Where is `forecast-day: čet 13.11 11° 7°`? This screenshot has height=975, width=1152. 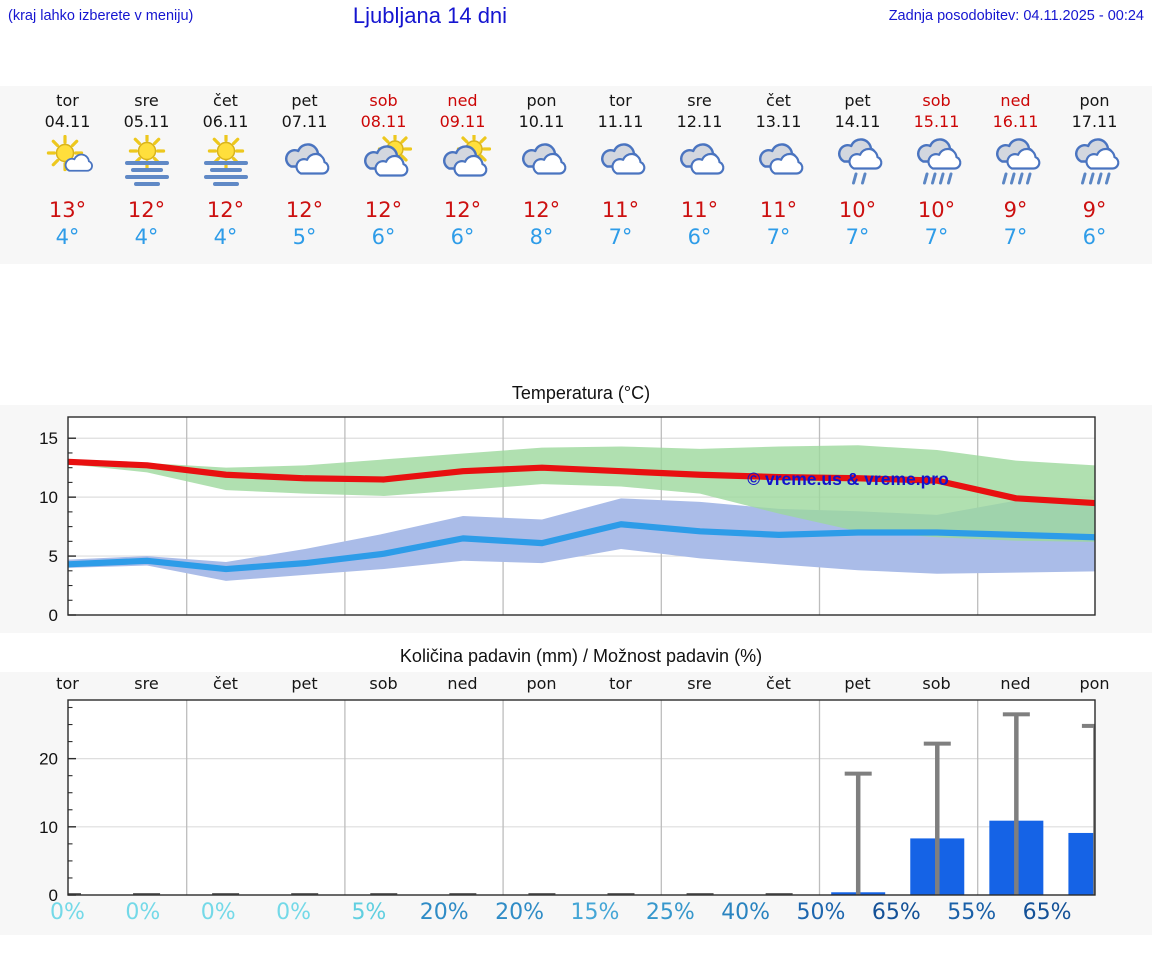
forecast-day: čet 13.11 11° 7° is located at coordinates (778, 177).